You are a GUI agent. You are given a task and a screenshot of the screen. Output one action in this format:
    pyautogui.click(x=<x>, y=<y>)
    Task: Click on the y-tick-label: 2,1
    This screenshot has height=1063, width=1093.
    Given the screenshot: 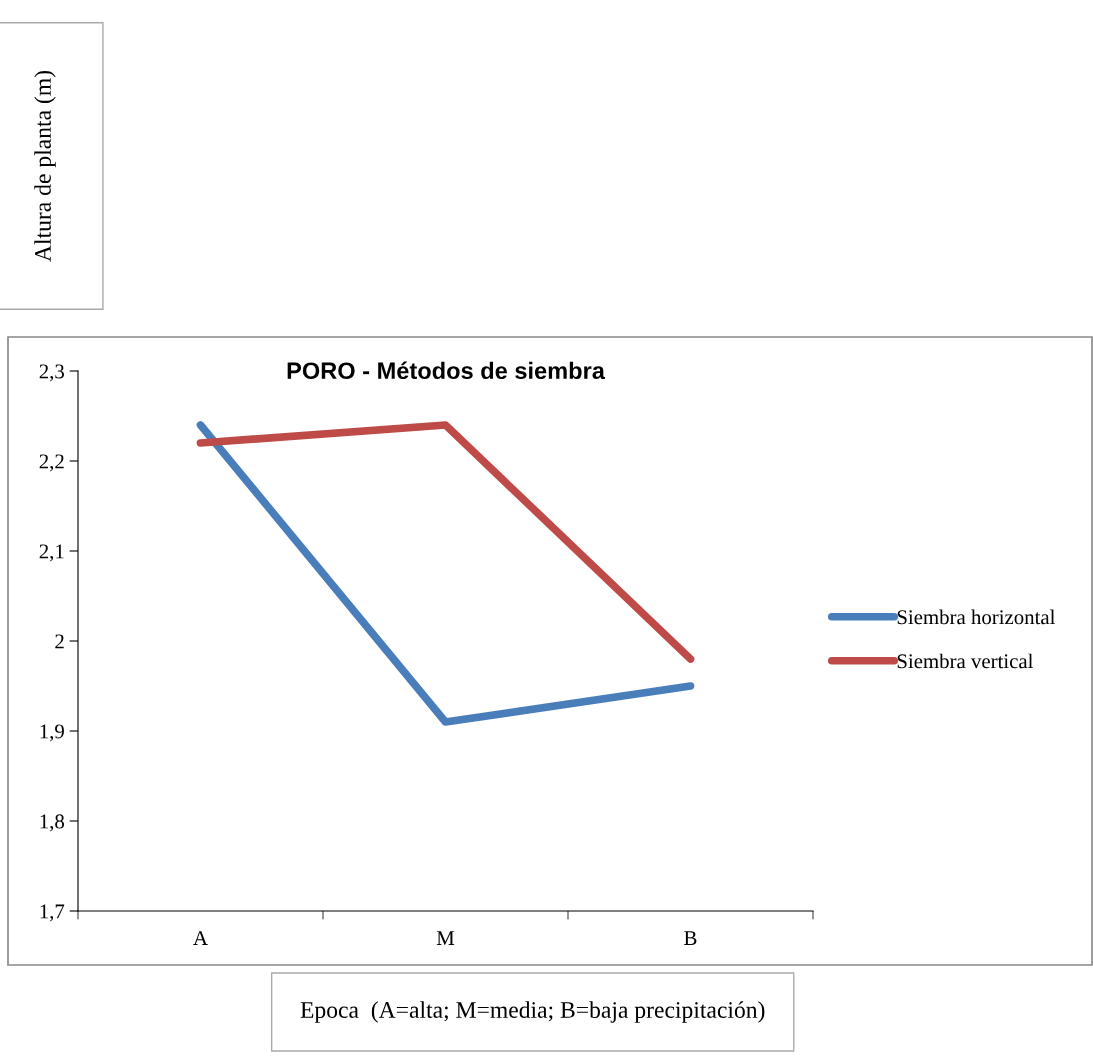 What is the action you would take?
    pyautogui.click(x=51, y=553)
    